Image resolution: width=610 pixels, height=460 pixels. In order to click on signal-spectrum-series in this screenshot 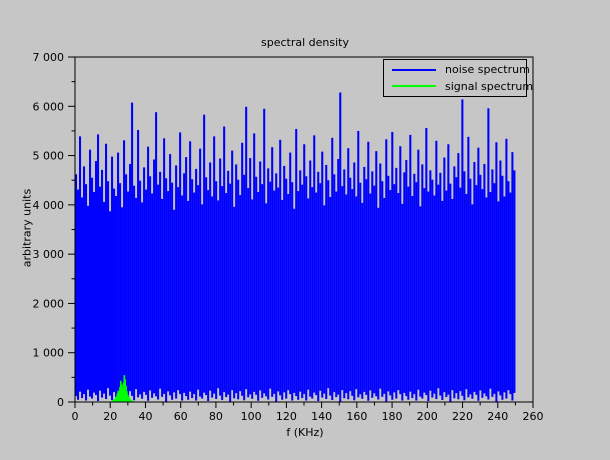, I will do `click(123, 388)`.